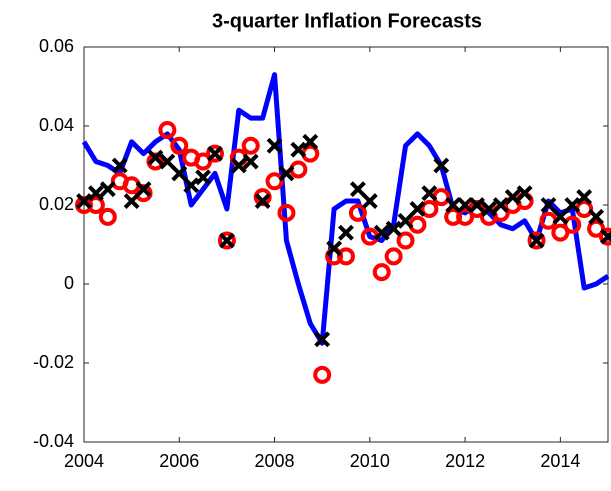 This screenshot has width=611, height=491. Describe the element at coordinates (56, 204) in the screenshot. I see `y-tick-label: 0.02` at that location.